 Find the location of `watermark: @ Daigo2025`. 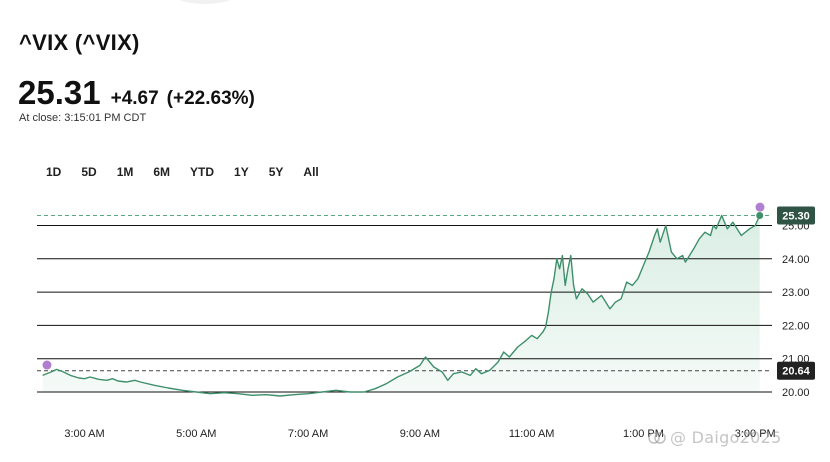

watermark: @ Daigo2025 is located at coordinates (715, 437).